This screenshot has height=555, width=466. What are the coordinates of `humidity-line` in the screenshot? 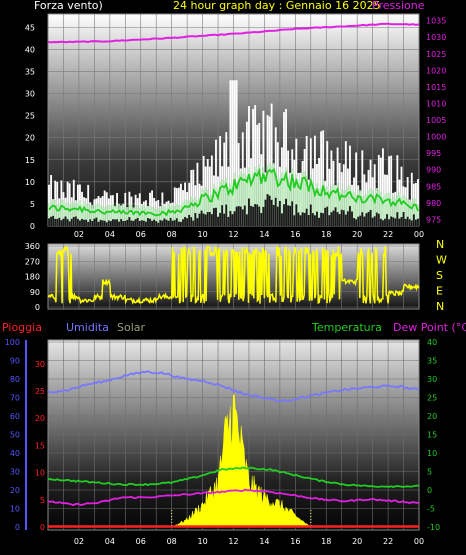 It's located at (233, 386).